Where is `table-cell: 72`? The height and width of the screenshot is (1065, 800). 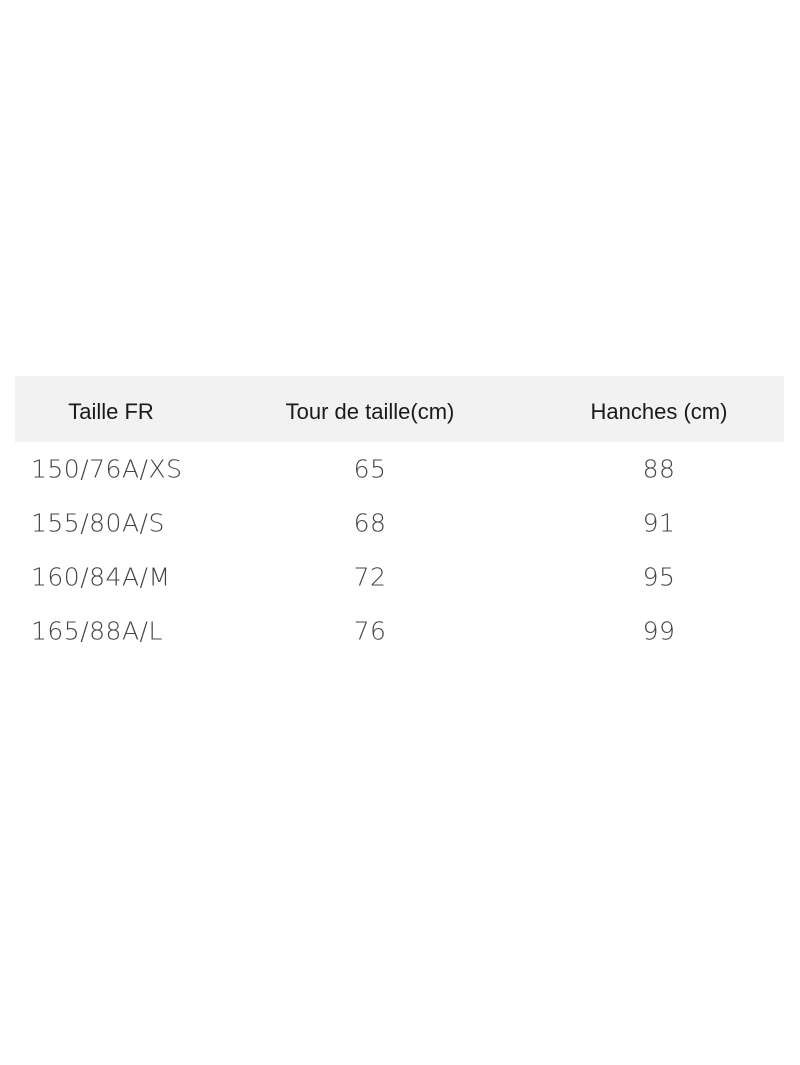 table-cell: 72 is located at coordinates (370, 577).